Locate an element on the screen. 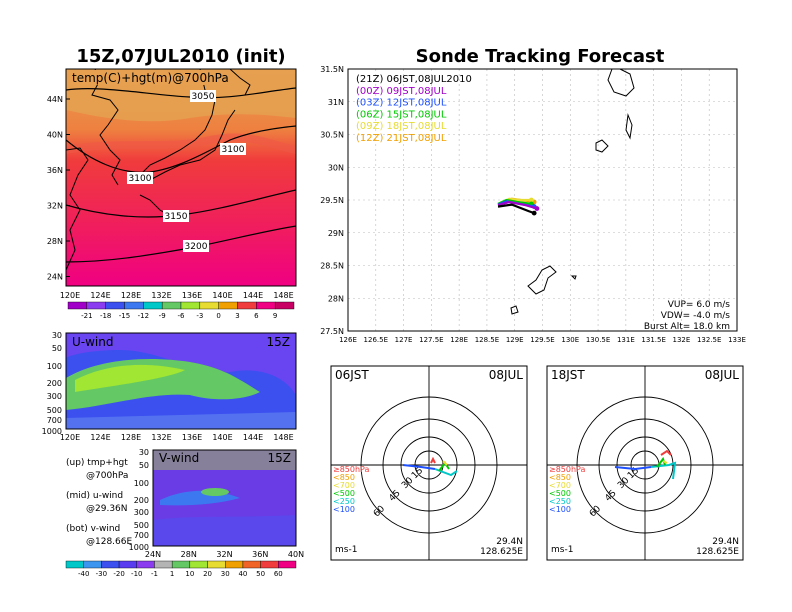 This screenshot has width=792, height=612. sonde-tracks is located at coordinates (518, 206).